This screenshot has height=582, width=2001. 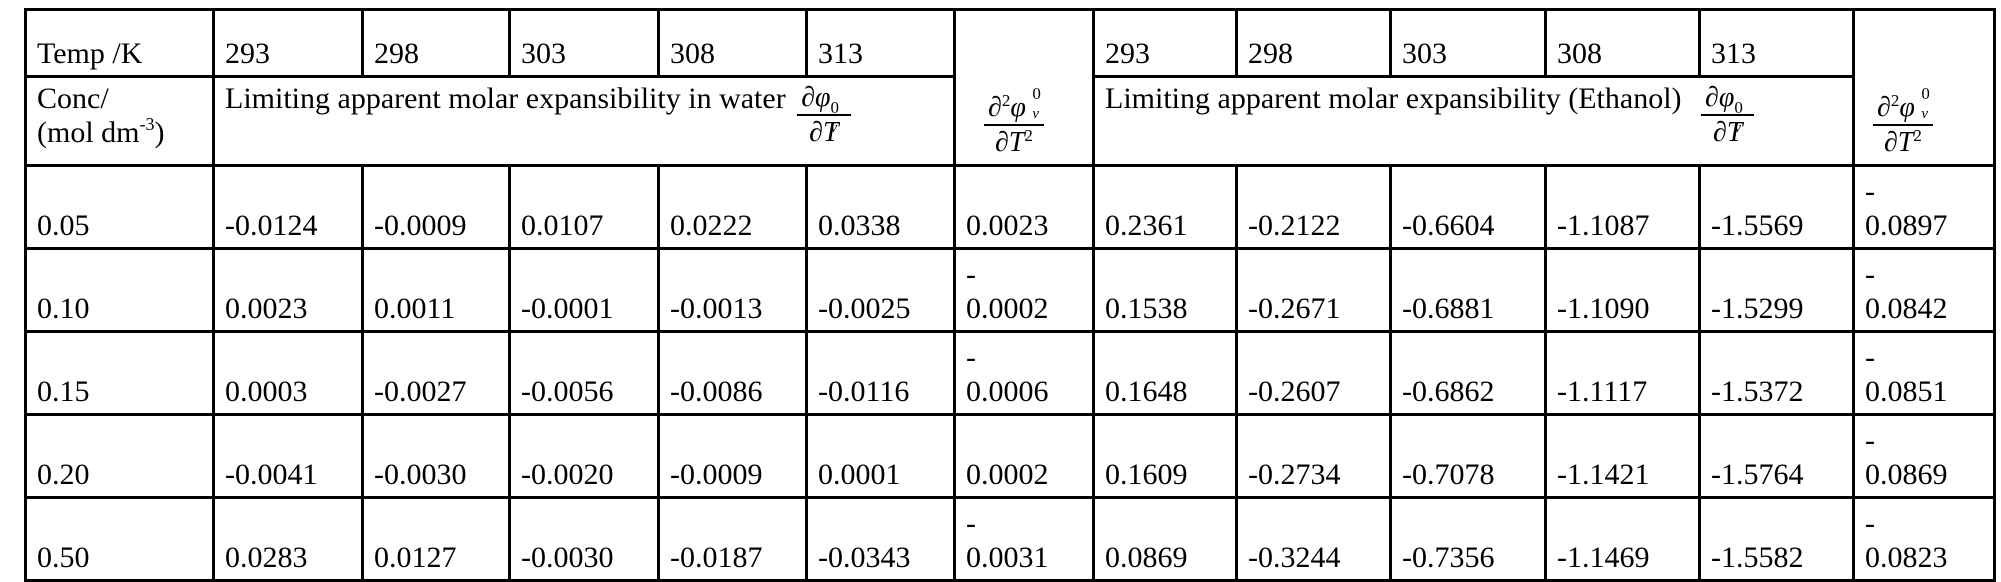 I want to click on value-magnitude: 0.0006, so click(x=1007, y=391).